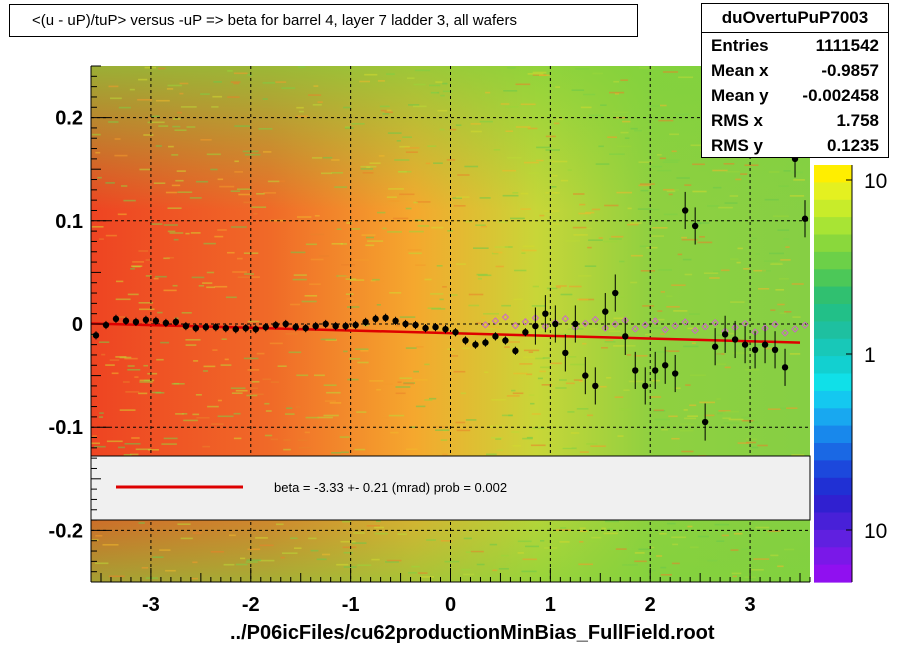 This screenshot has width=900, height=650. Describe the element at coordinates (450, 605) in the screenshot. I see `x-tick-label: 0` at that location.